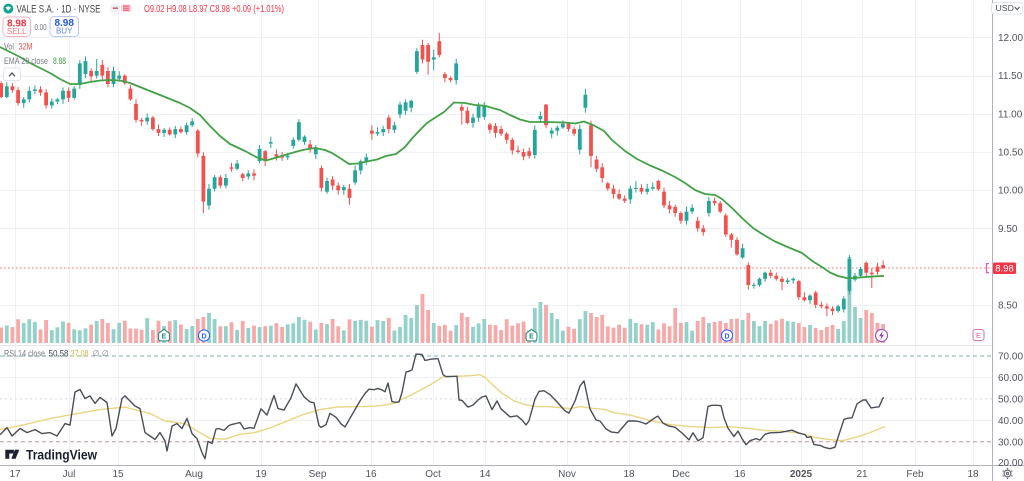 The image size is (1024, 481). I want to click on svg-text: 11.00, so click(1010, 114).